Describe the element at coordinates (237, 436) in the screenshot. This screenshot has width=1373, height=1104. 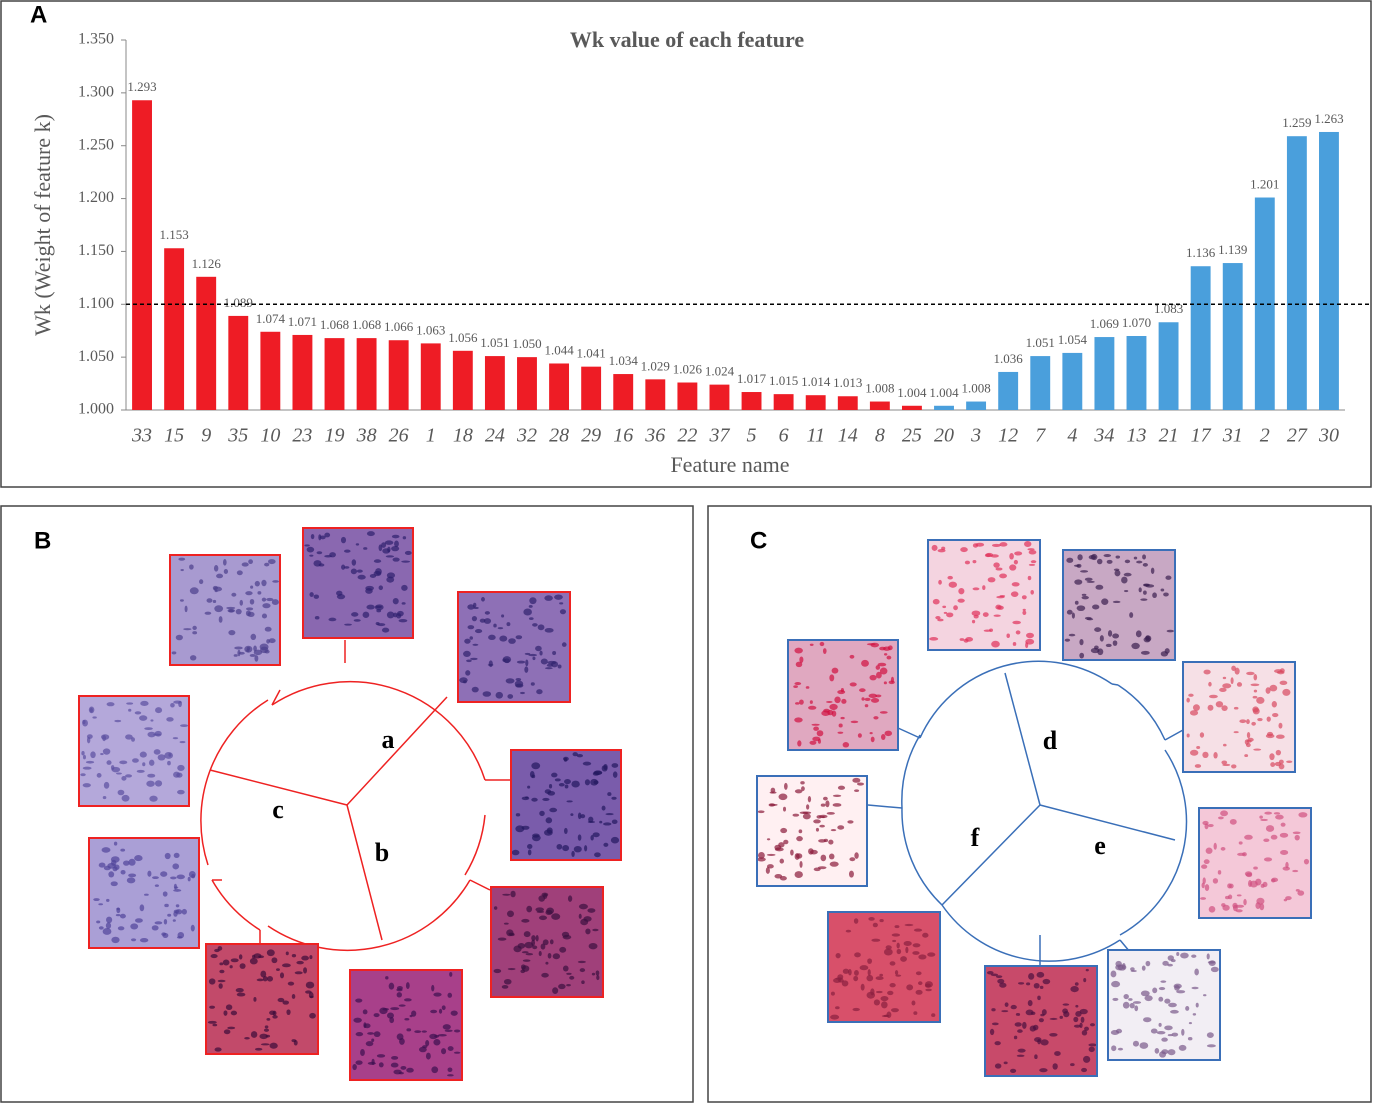
I see `x-tick-label: 35` at that location.